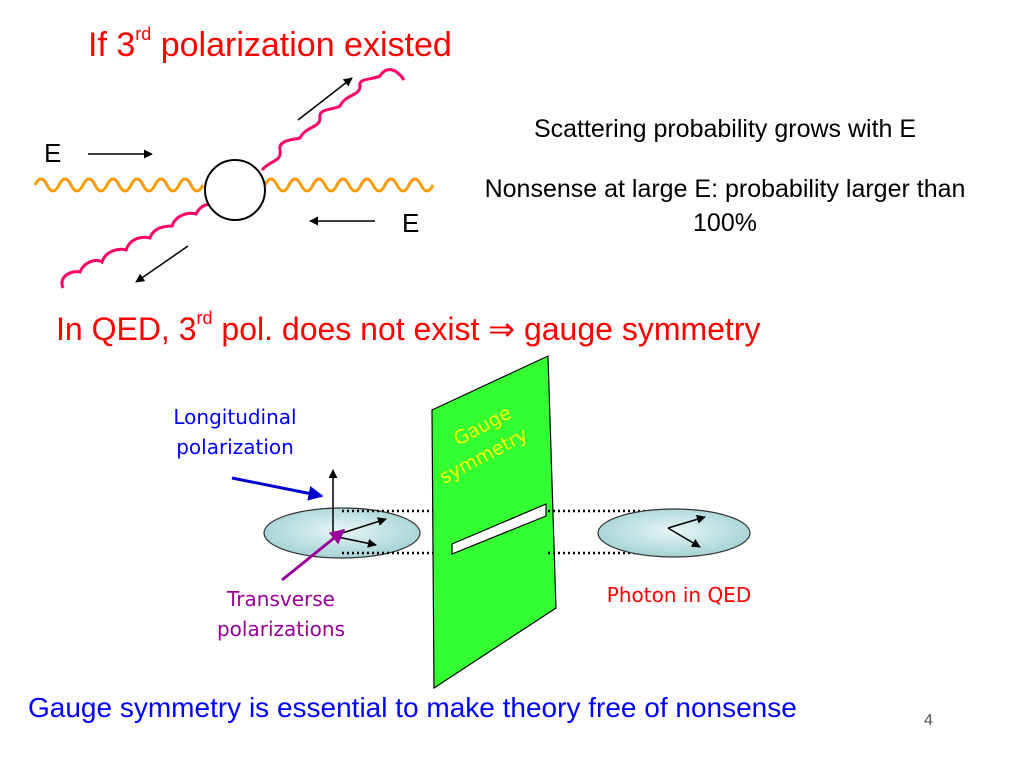  I want to click on title2-after: pol. does not exist, so click(350, 329).